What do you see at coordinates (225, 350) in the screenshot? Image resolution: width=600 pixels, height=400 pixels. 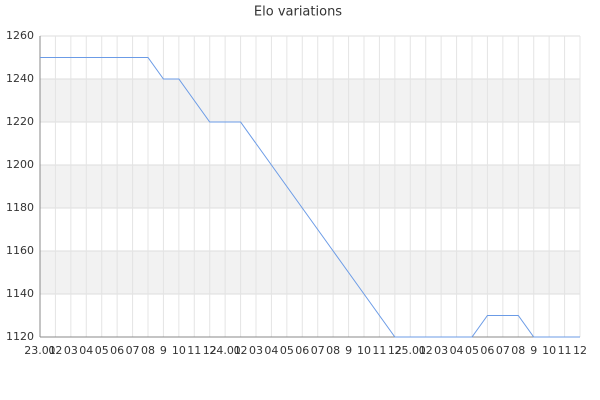 I see `x-tick-label: 24.01` at bounding box center [225, 350].